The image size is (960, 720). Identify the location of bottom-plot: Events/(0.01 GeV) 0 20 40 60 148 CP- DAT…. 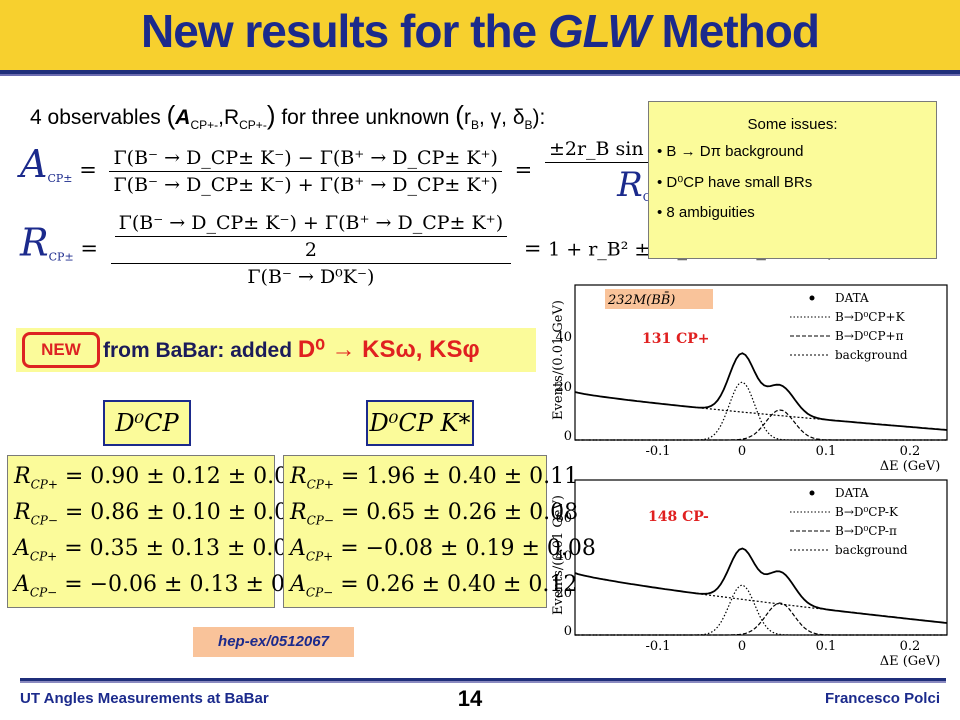
(749, 559).